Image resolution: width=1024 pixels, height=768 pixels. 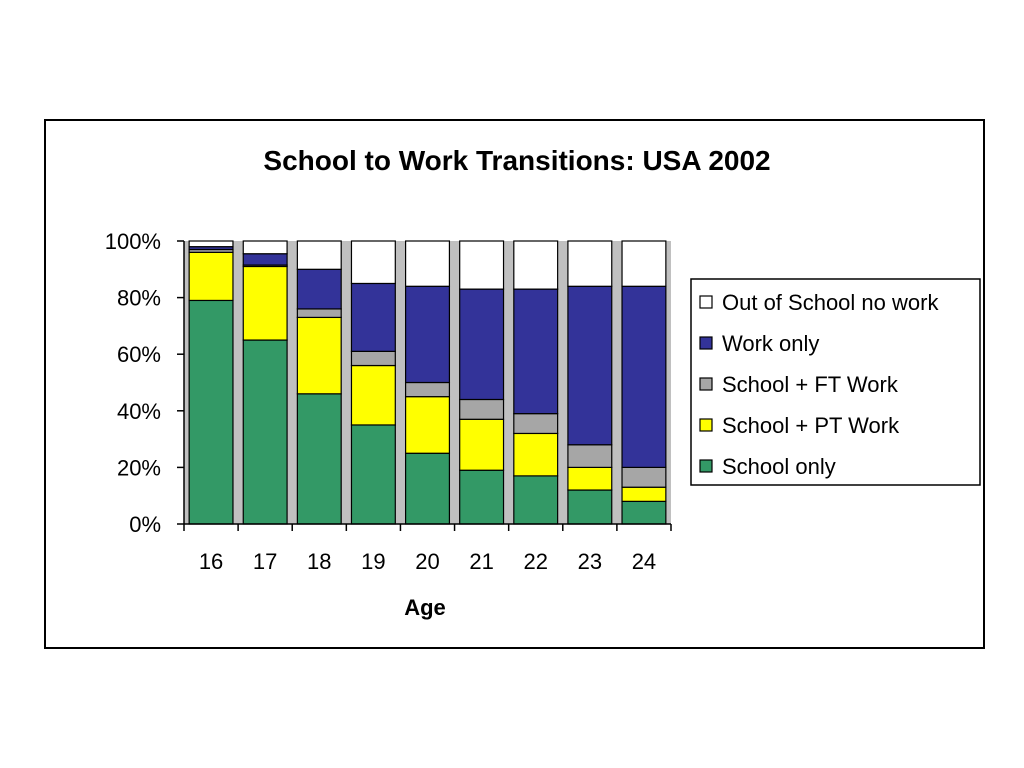 I want to click on y-tick-label: 20%, so click(x=139, y=467).